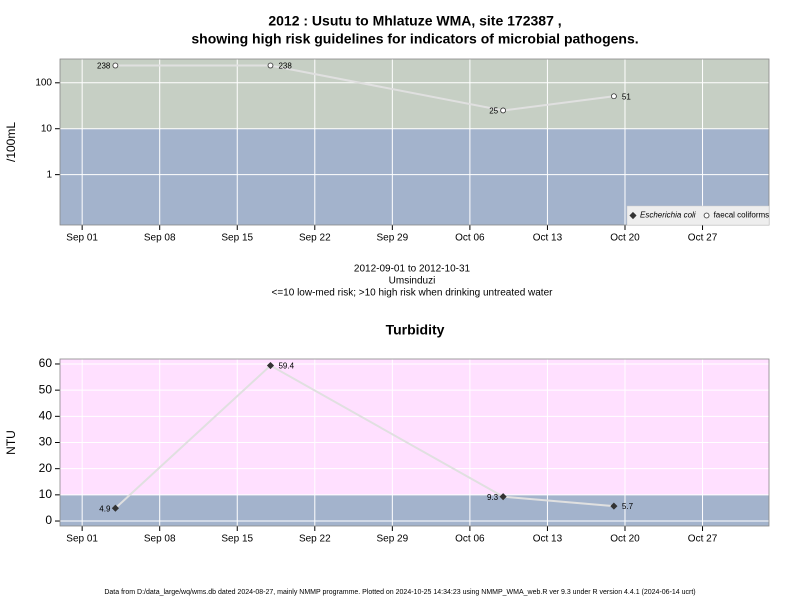 The width and height of the screenshot is (800, 600). I want to click on y-tick-label: 0, so click(48, 520).